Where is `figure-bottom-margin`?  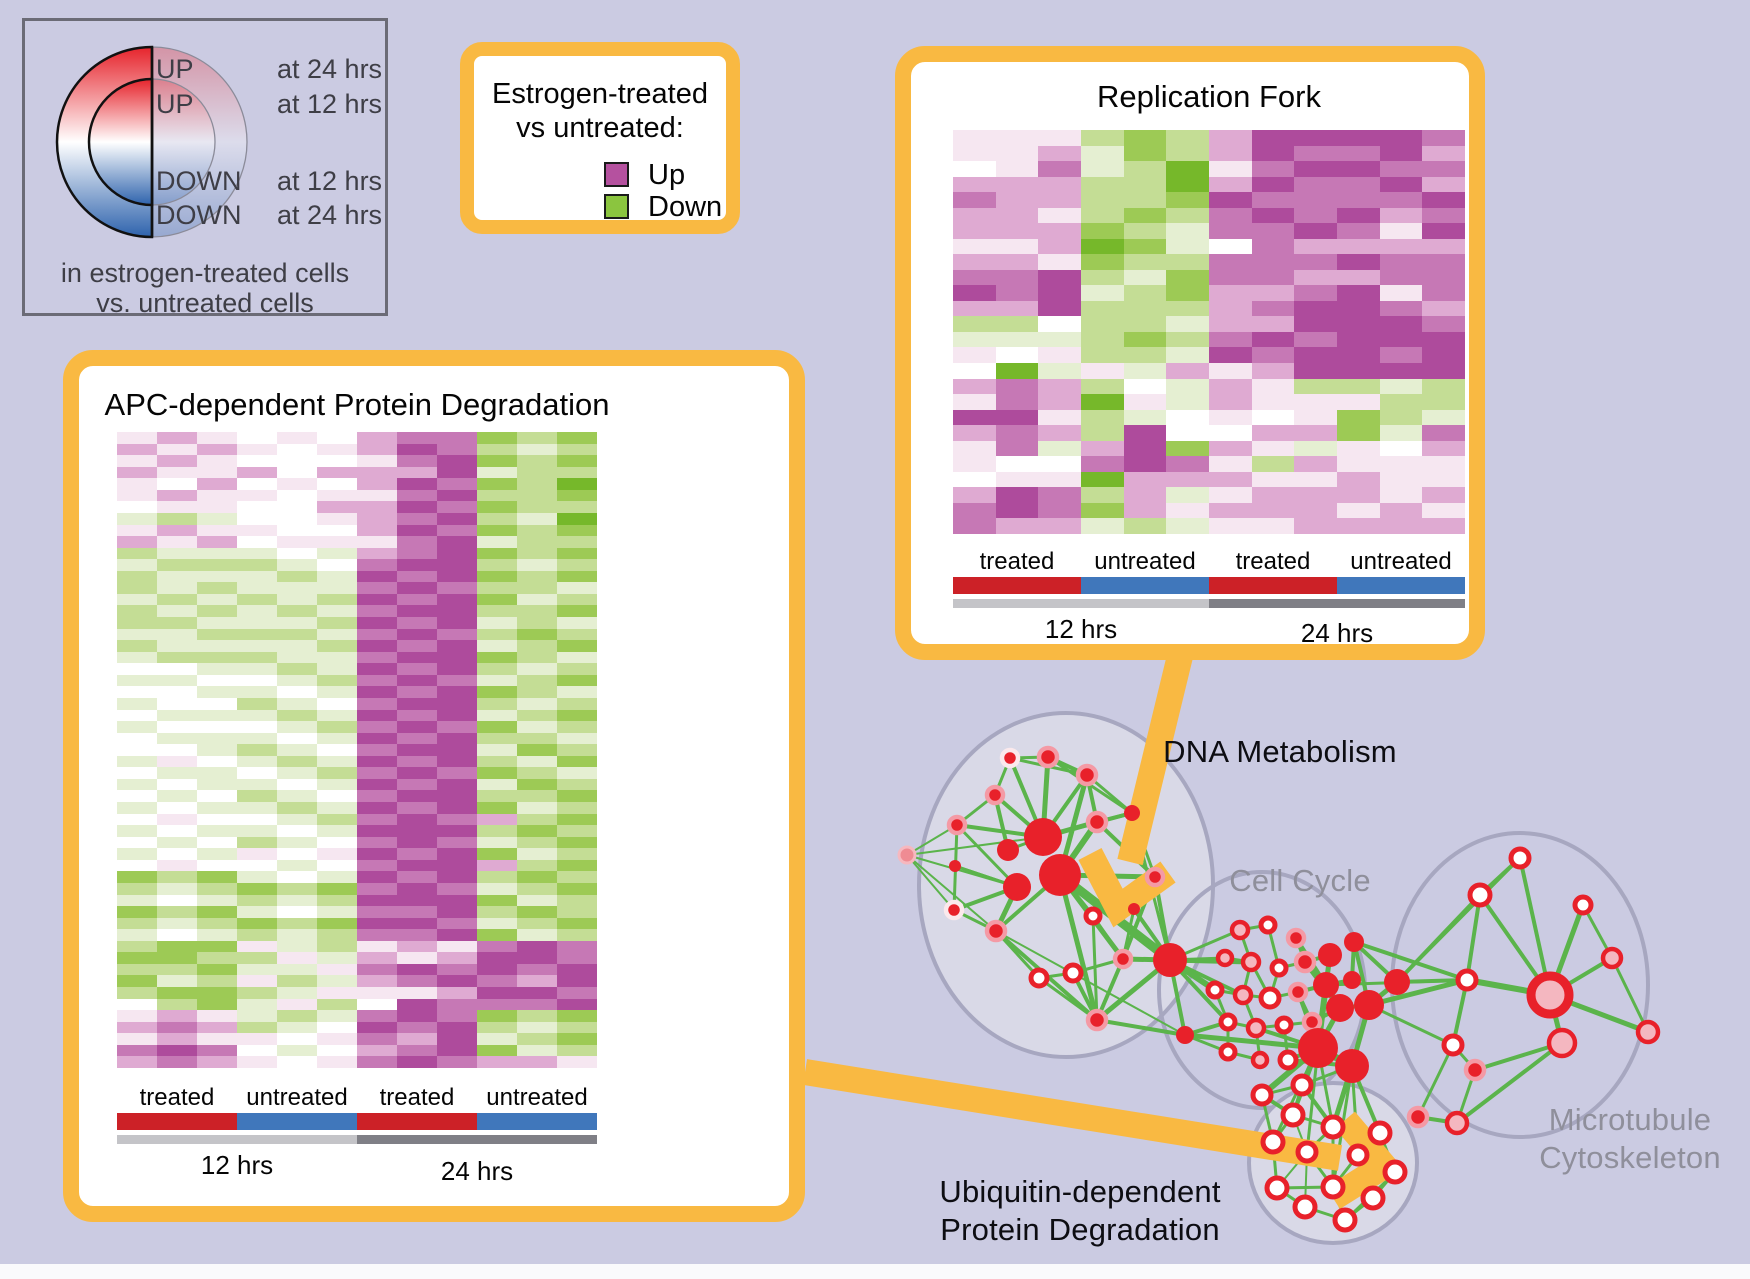 figure-bottom-margin is located at coordinates (875, 1271).